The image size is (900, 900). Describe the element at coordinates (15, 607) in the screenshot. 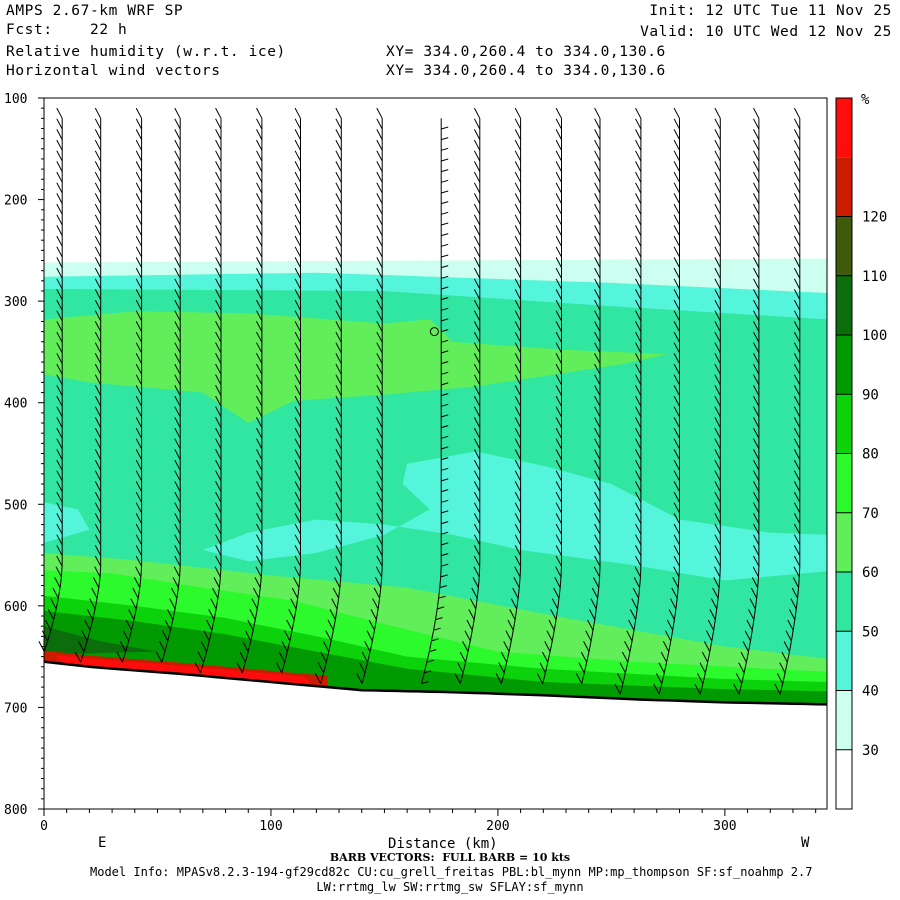

I see `y-tick-label: 600` at that location.